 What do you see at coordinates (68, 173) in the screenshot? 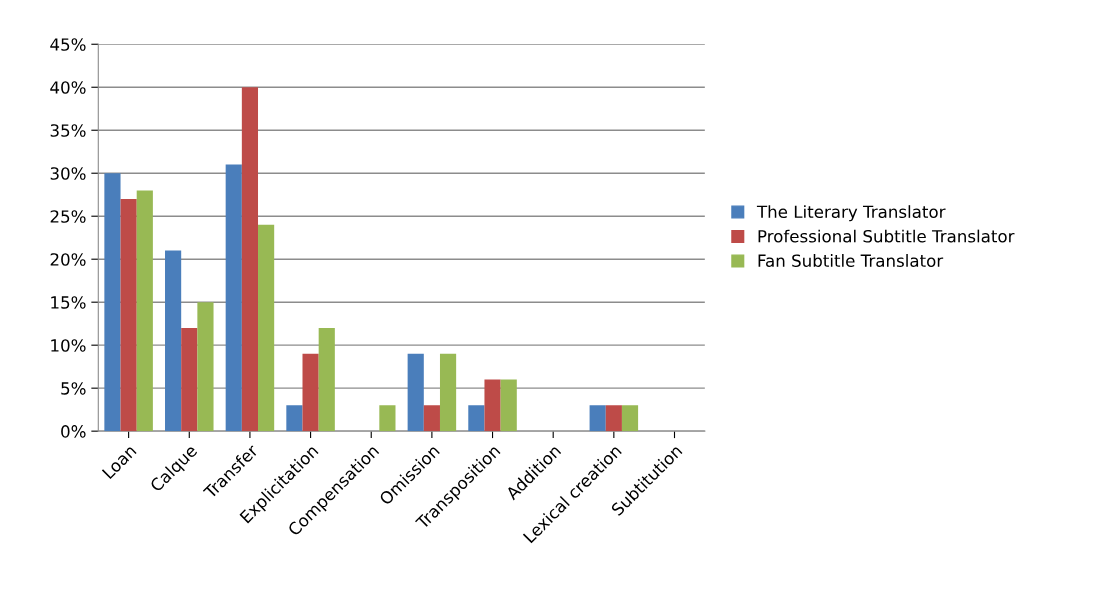
I see `y-tick-label: 30%` at bounding box center [68, 173].